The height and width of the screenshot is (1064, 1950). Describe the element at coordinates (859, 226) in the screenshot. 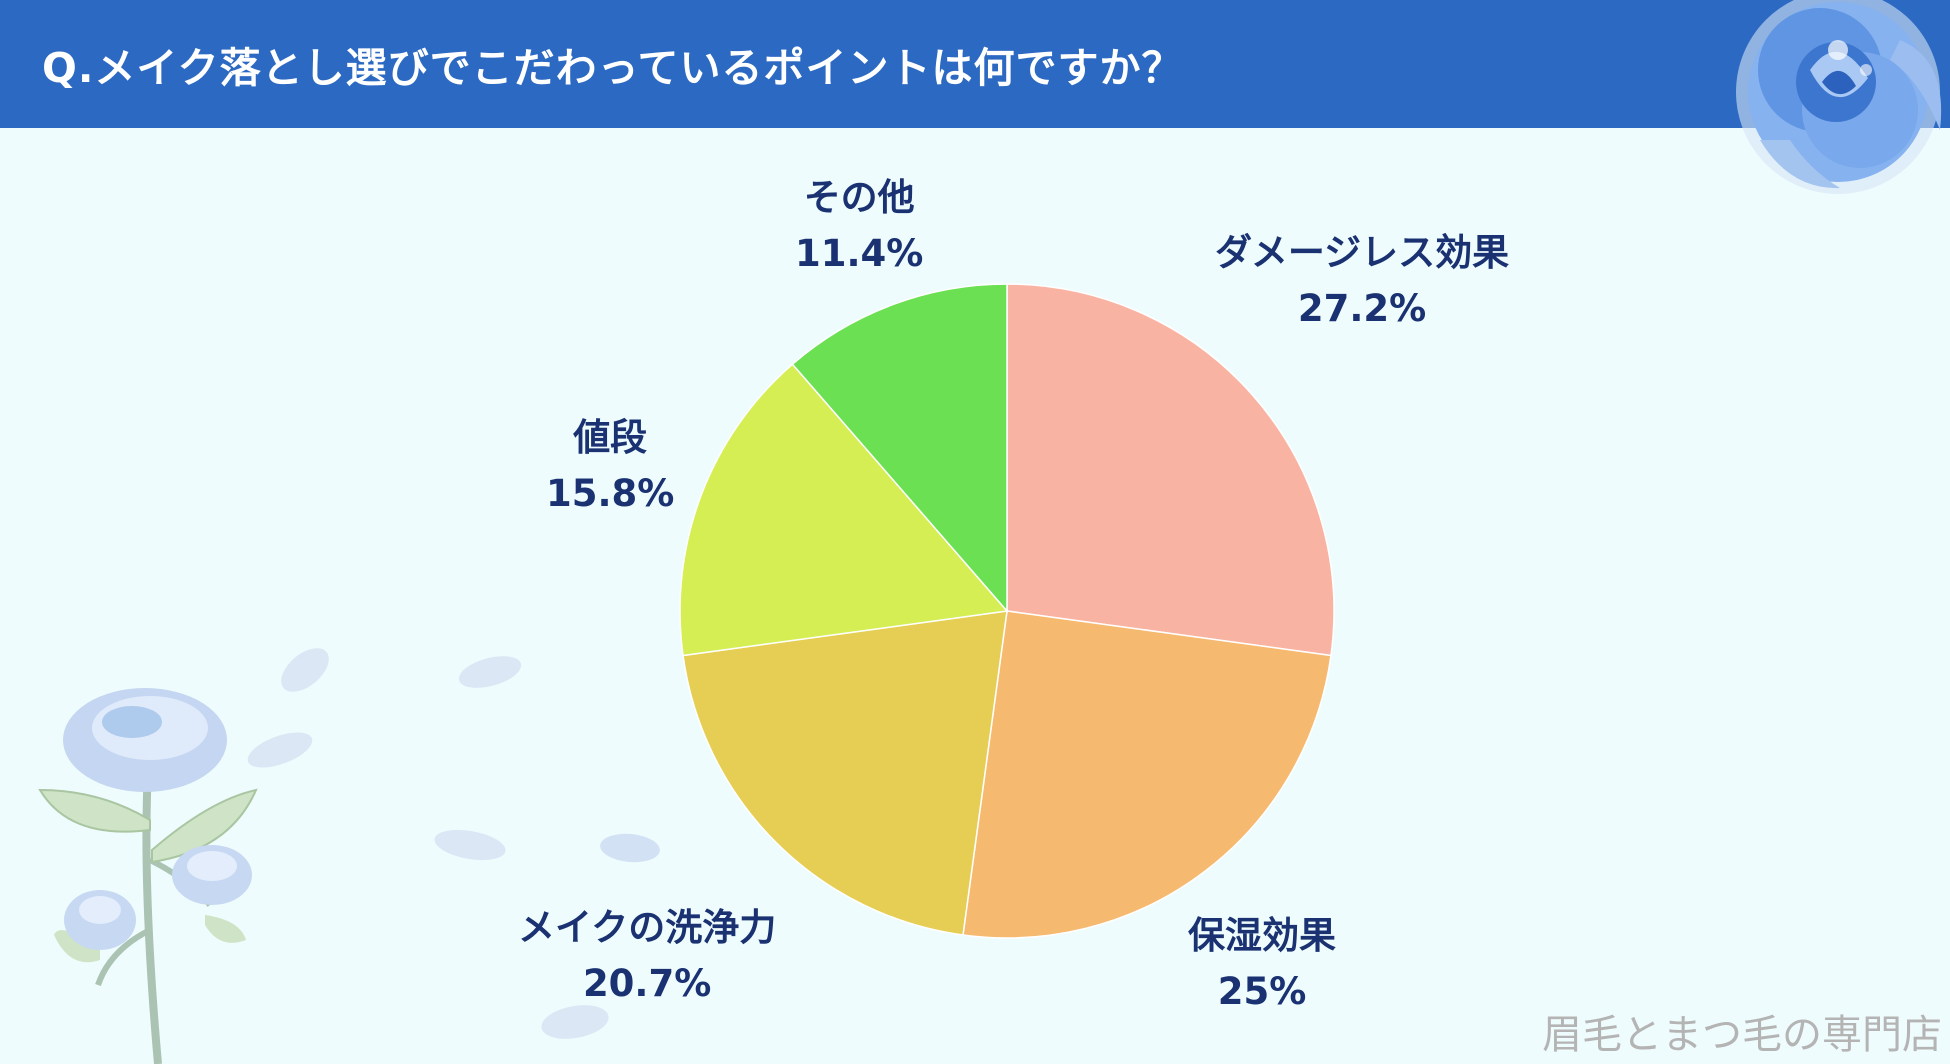

I see `slice-label-other: その他 11.4%` at that location.